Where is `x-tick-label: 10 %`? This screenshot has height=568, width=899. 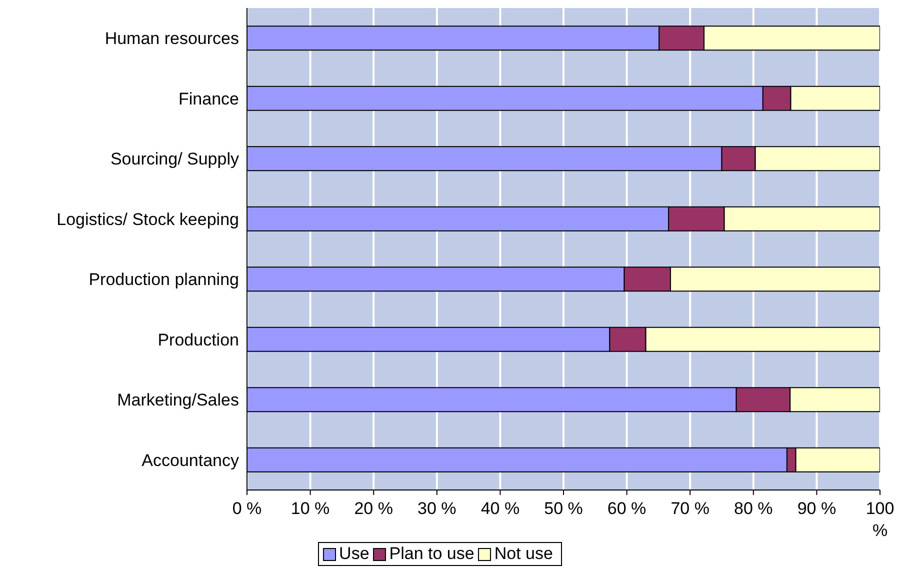
x-tick-label: 10 % is located at coordinates (310, 508).